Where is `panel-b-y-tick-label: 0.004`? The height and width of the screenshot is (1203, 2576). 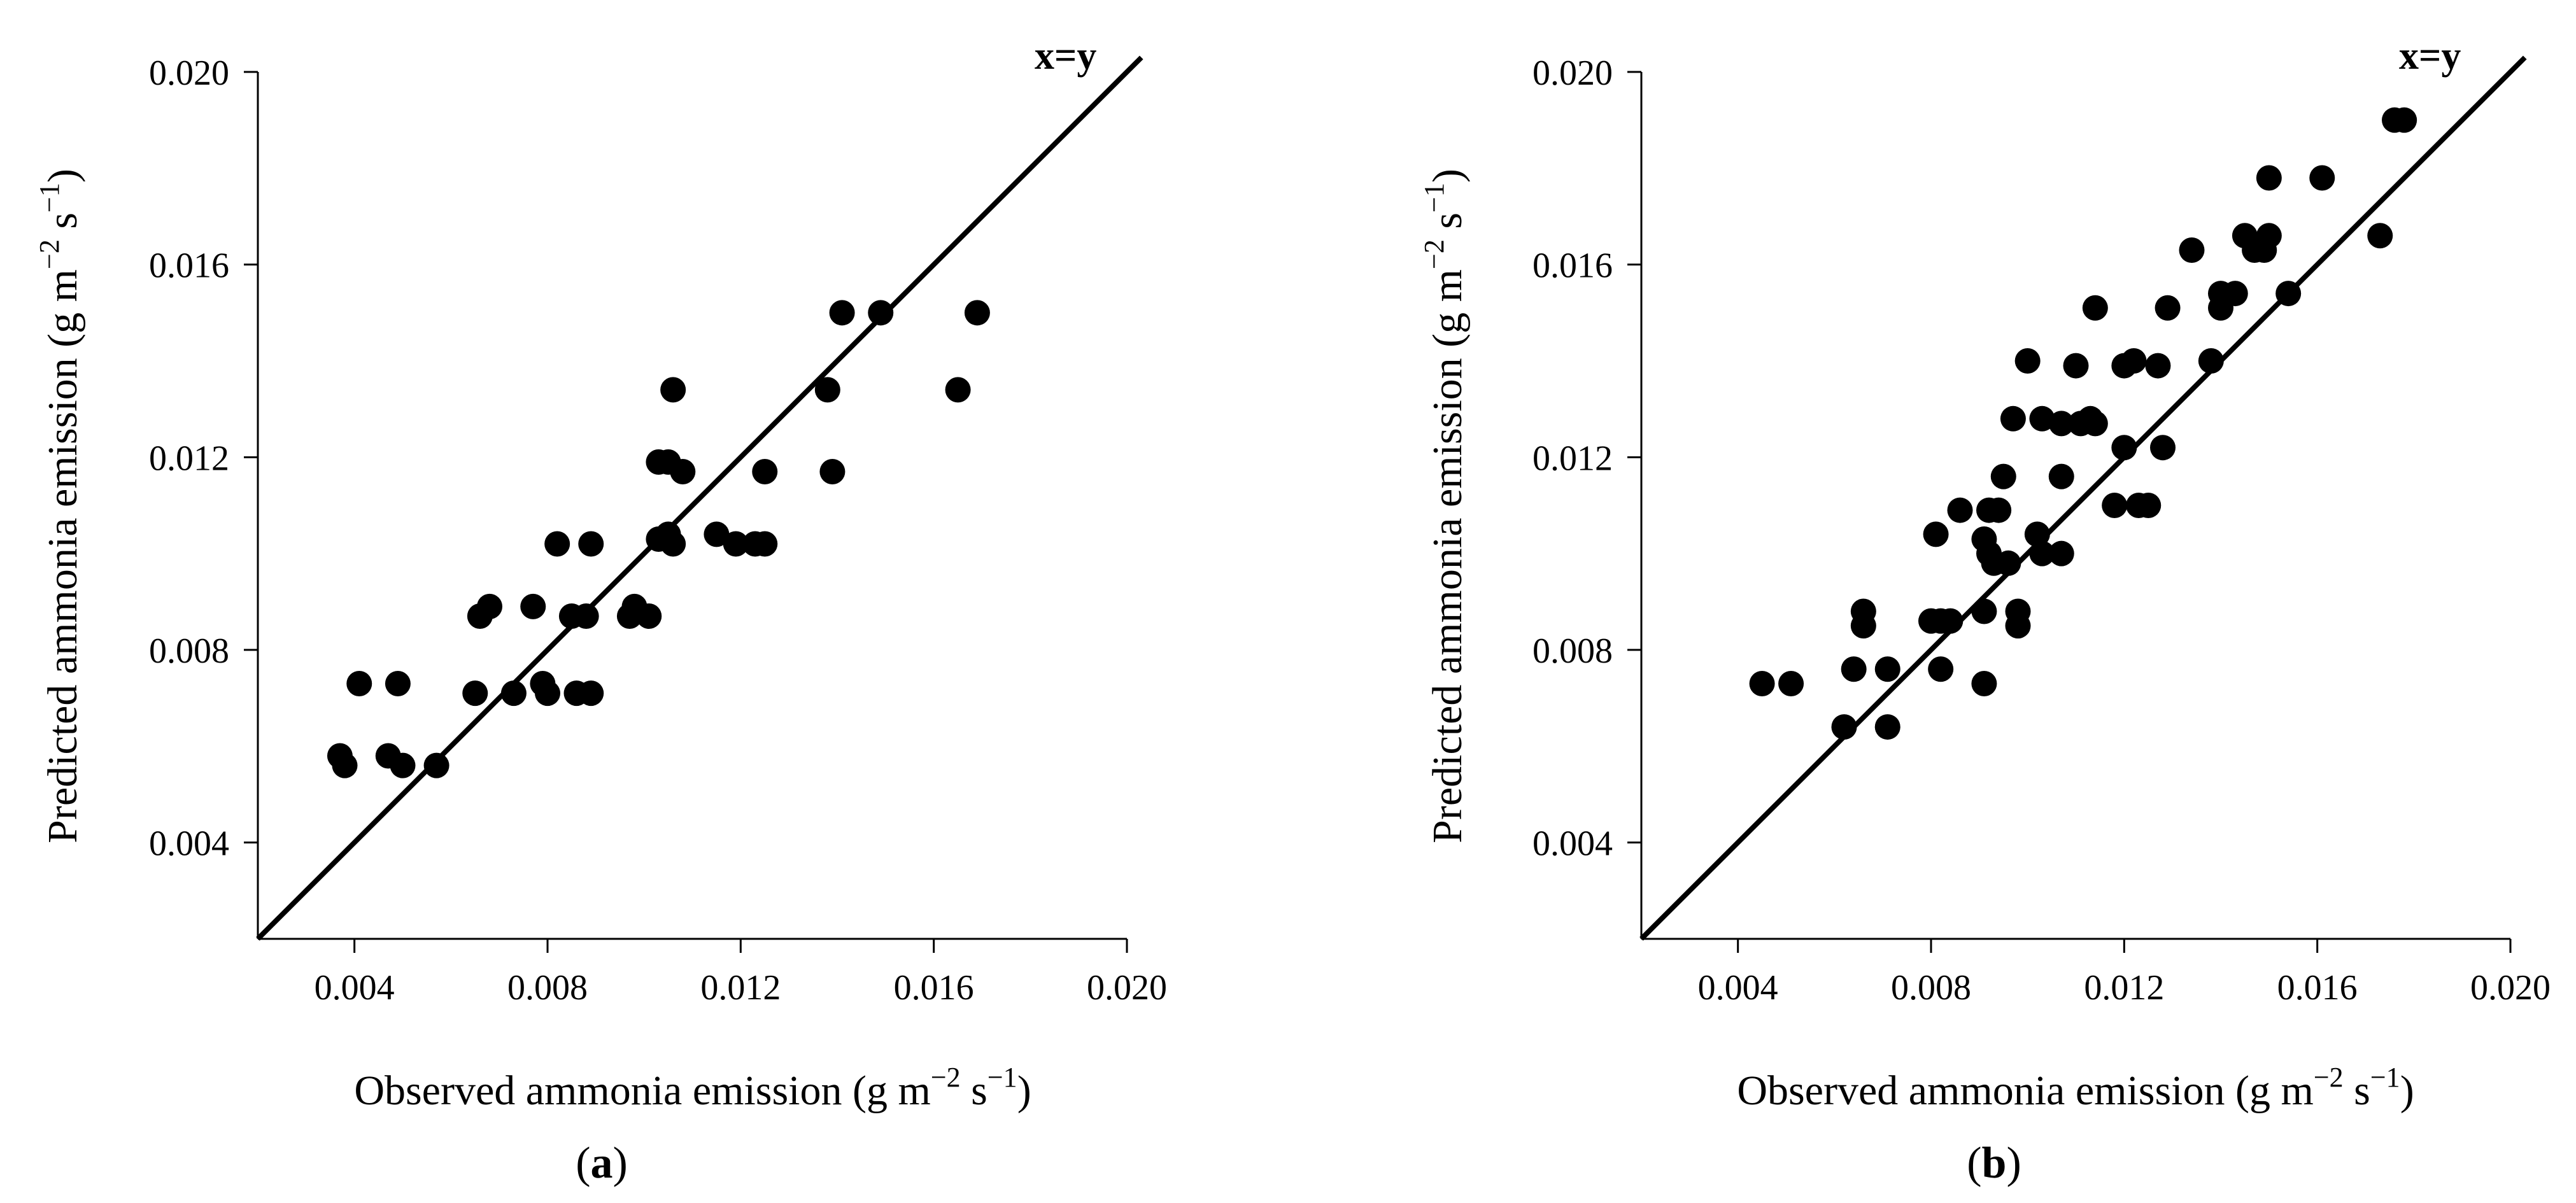 panel-b-y-tick-label: 0.004 is located at coordinates (1572, 844).